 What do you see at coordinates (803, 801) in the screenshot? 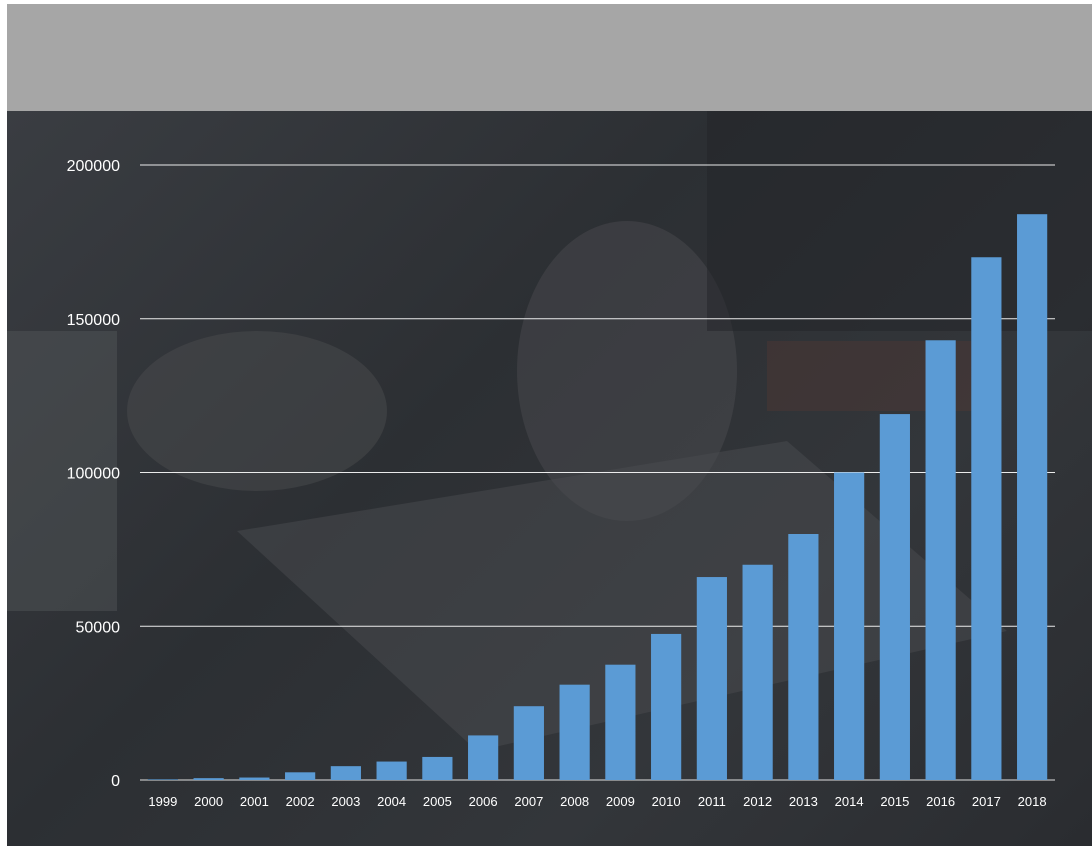
I see `x-tick-label: 2013` at bounding box center [803, 801].